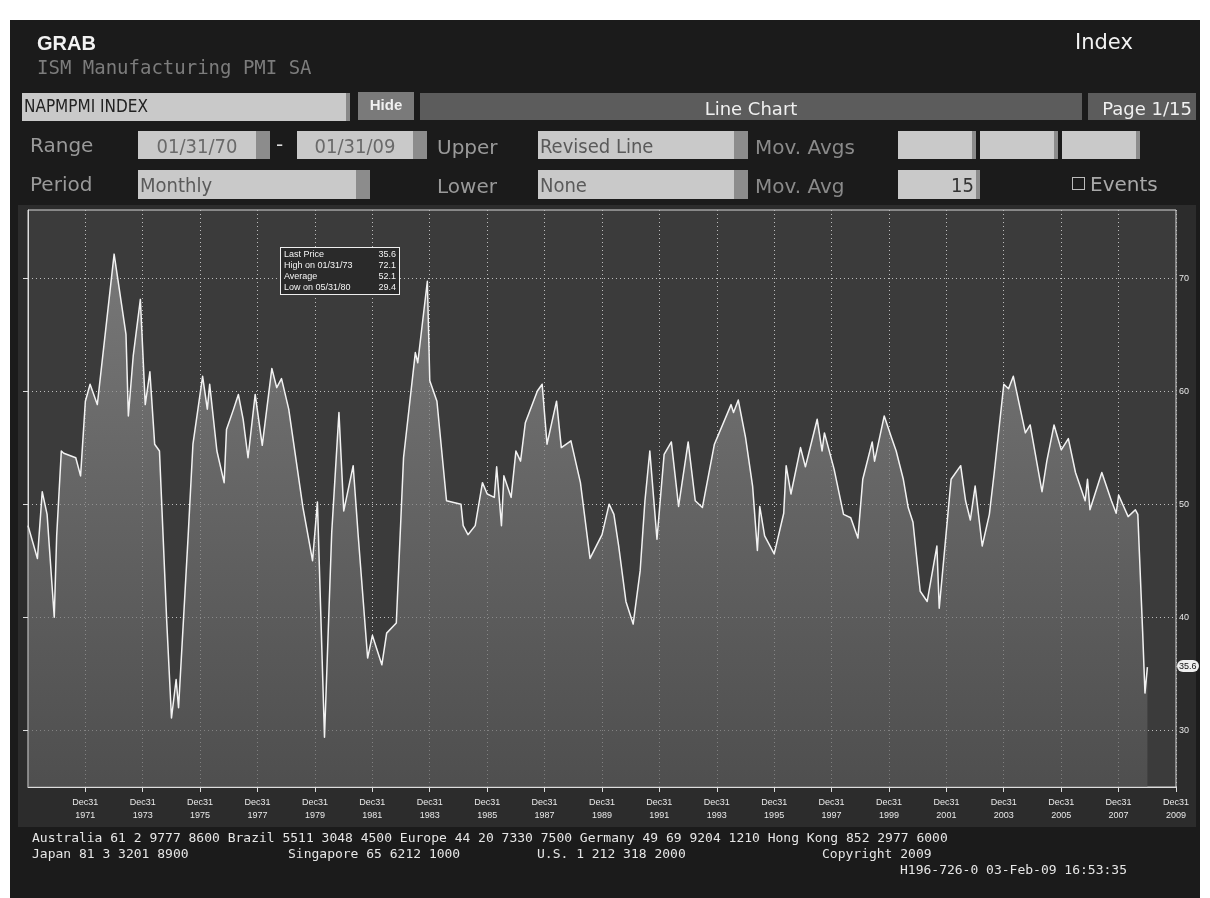 The image size is (1210, 898). I want to click on annotation: 29.4, so click(387, 287).